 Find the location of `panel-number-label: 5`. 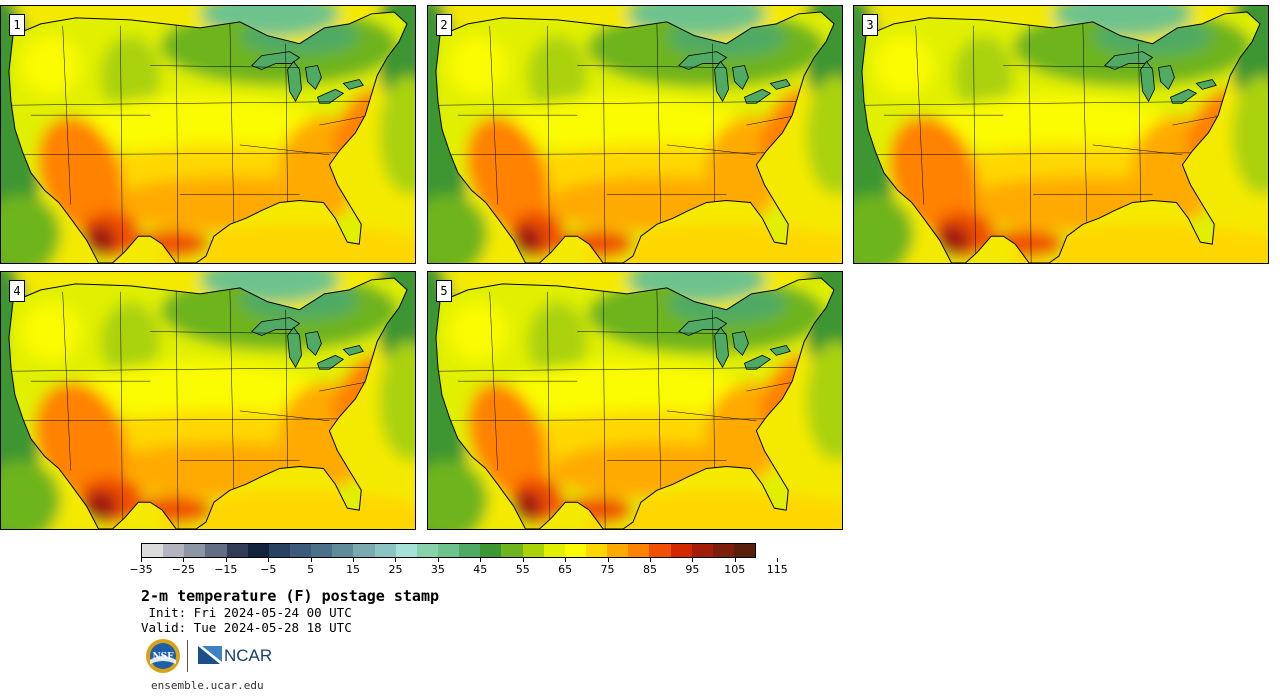

panel-number-label: 5 is located at coordinates (444, 291).